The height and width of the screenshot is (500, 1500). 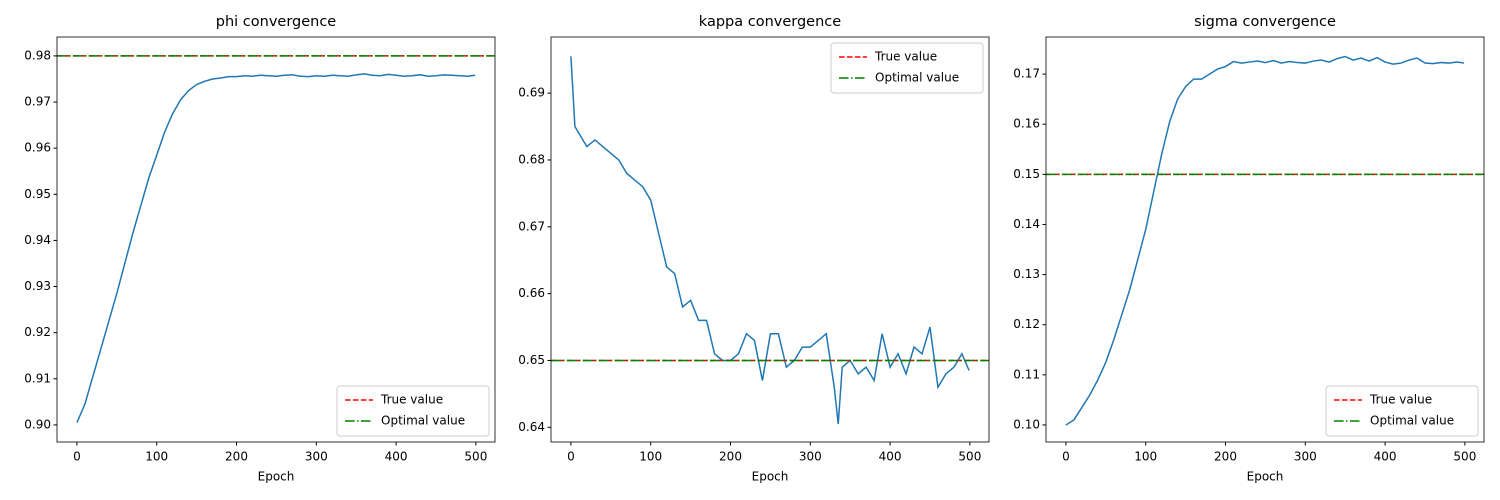 What do you see at coordinates (1026, 374) in the screenshot?
I see `y-tick-label: 0.11` at bounding box center [1026, 374].